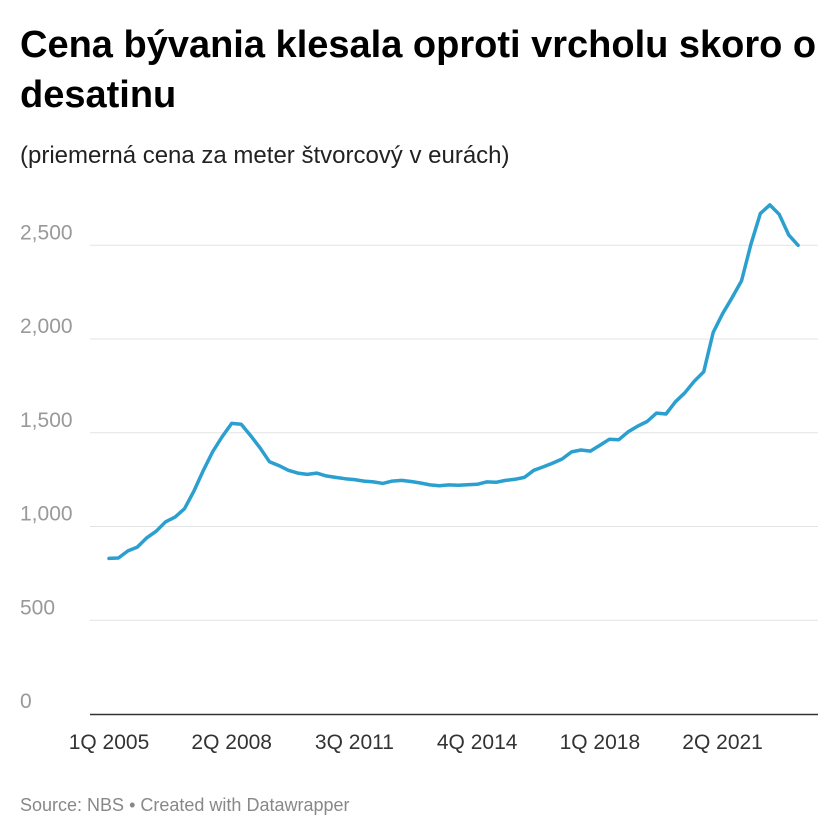 This screenshot has height=840, width=840. What do you see at coordinates (46, 514) in the screenshot?
I see `y-tick-label: 1,000` at bounding box center [46, 514].